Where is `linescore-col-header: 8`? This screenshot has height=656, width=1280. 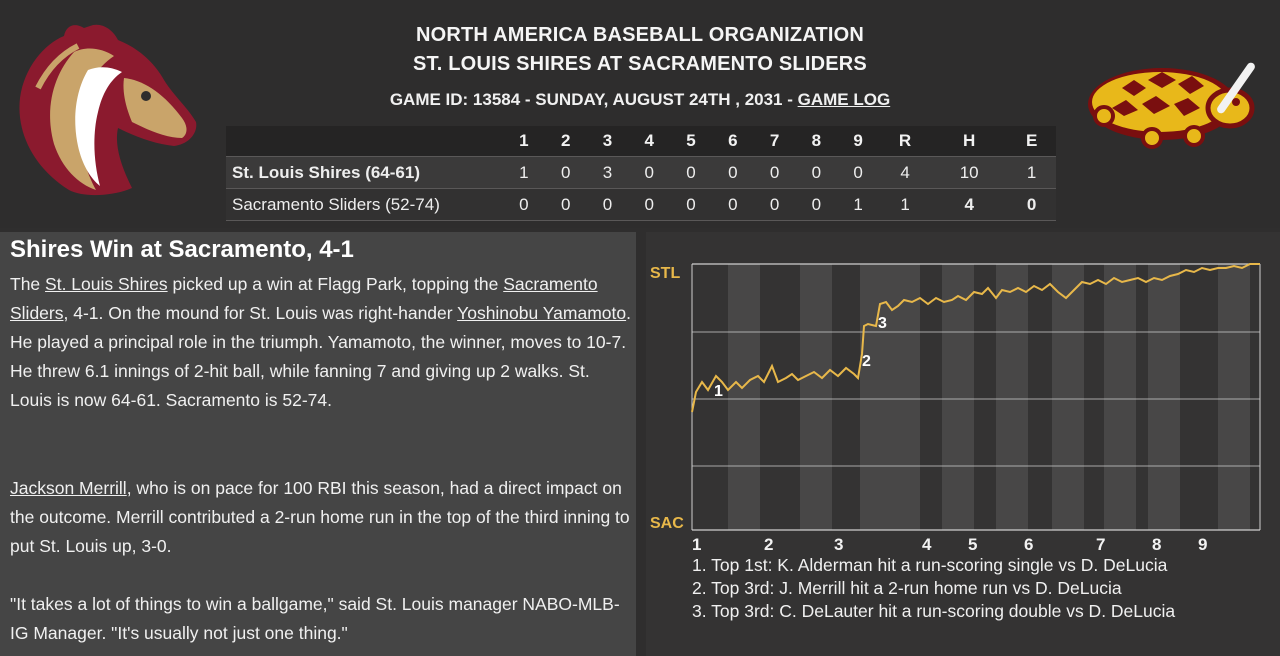
linescore-col-header: 8 is located at coordinates (816, 141).